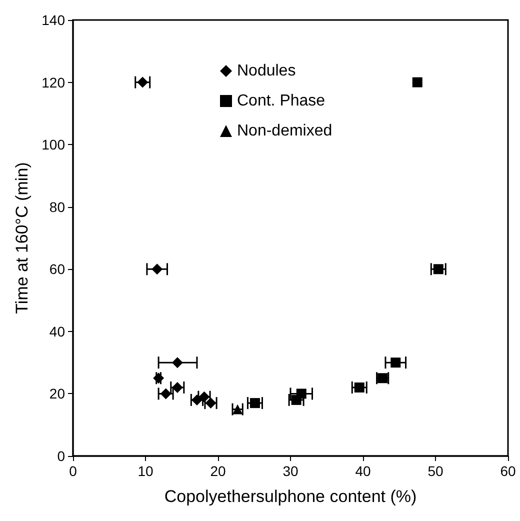 This screenshot has width=520, height=521. I want to click on x-axis-title: Copolyethersulphone content (%), so click(290, 496).